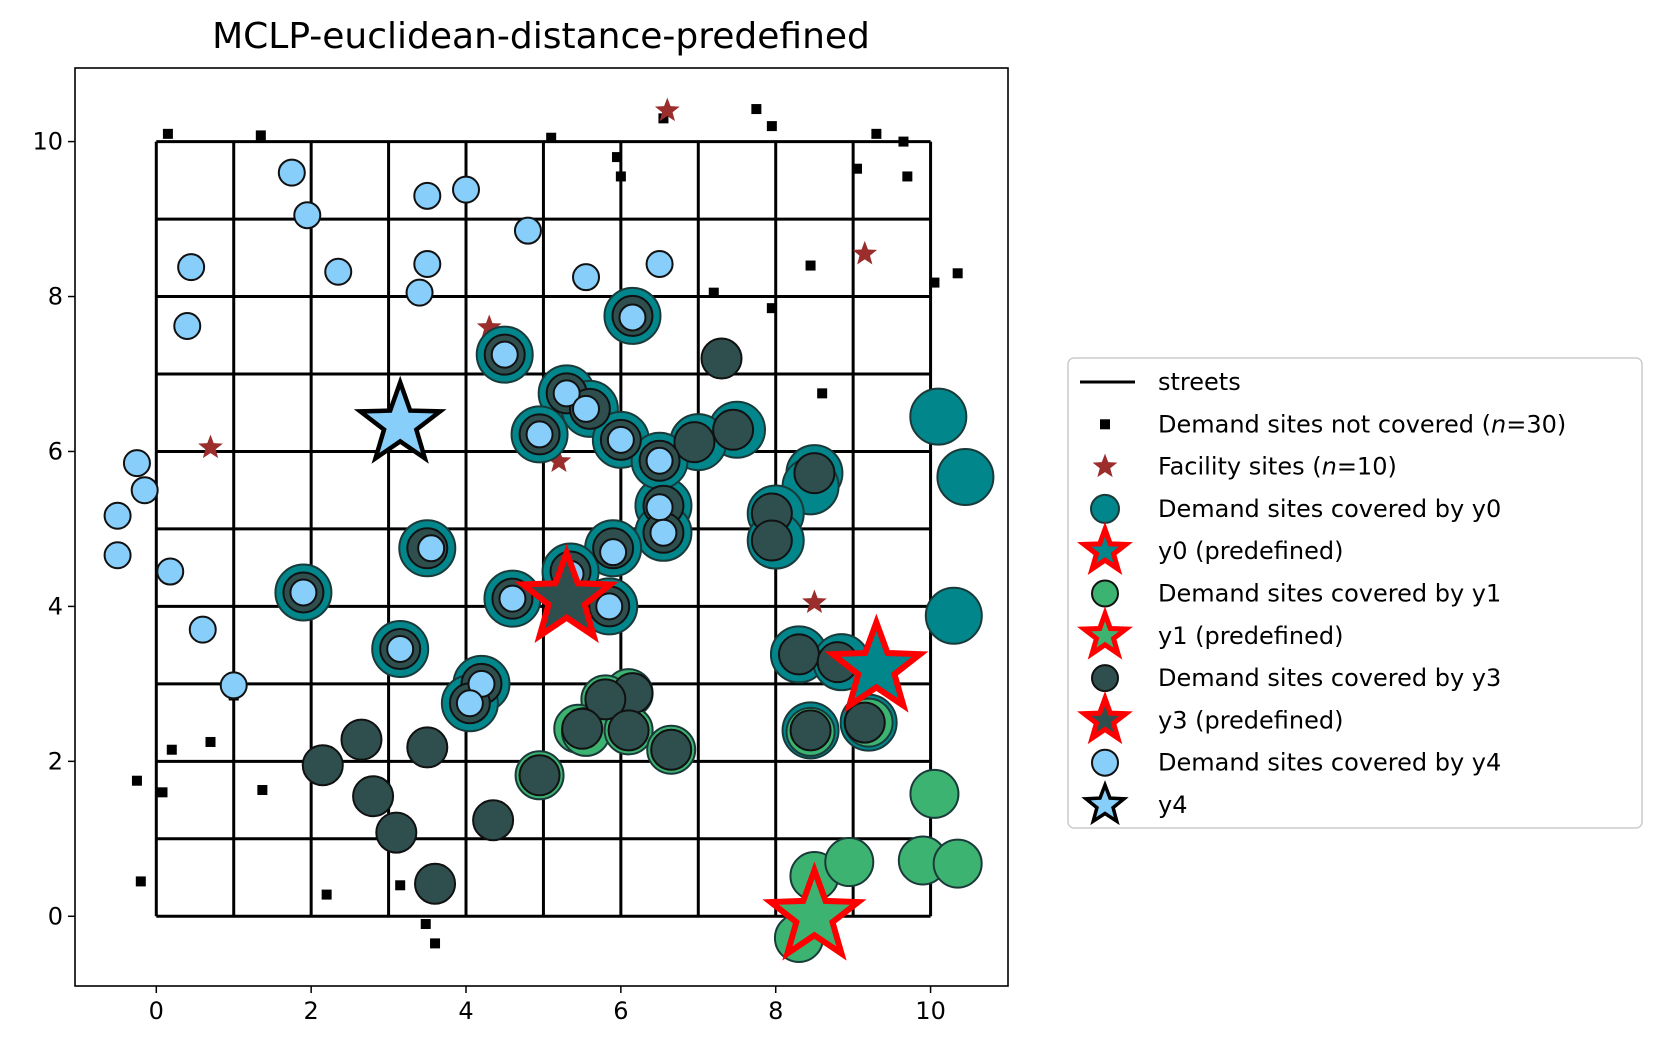 The width and height of the screenshot is (1657, 1051). What do you see at coordinates (1210, 718) in the screenshot?
I see `legend-entry: y3 (predefined)` at bounding box center [1210, 718].